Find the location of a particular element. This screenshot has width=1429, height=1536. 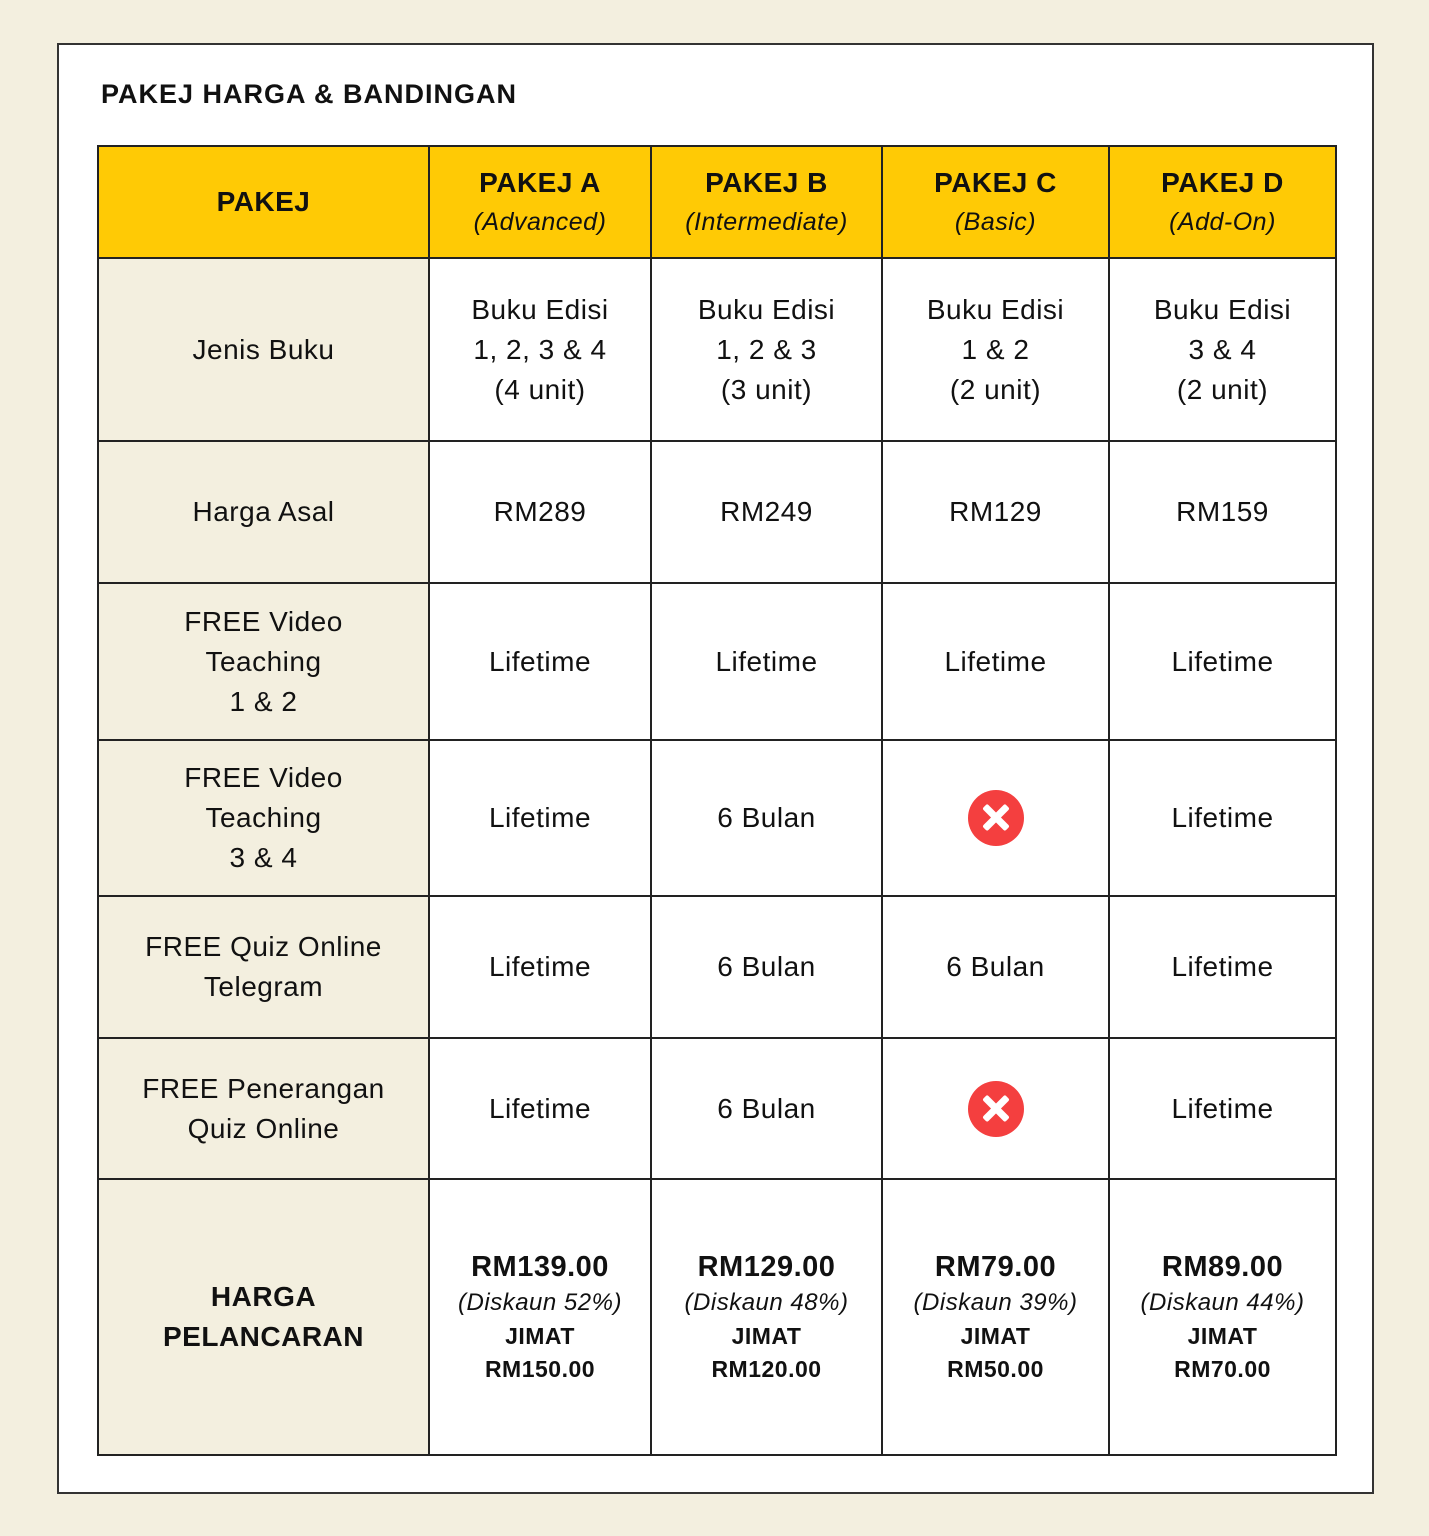

header-pakej: PAKEJ is located at coordinates (263, 202).